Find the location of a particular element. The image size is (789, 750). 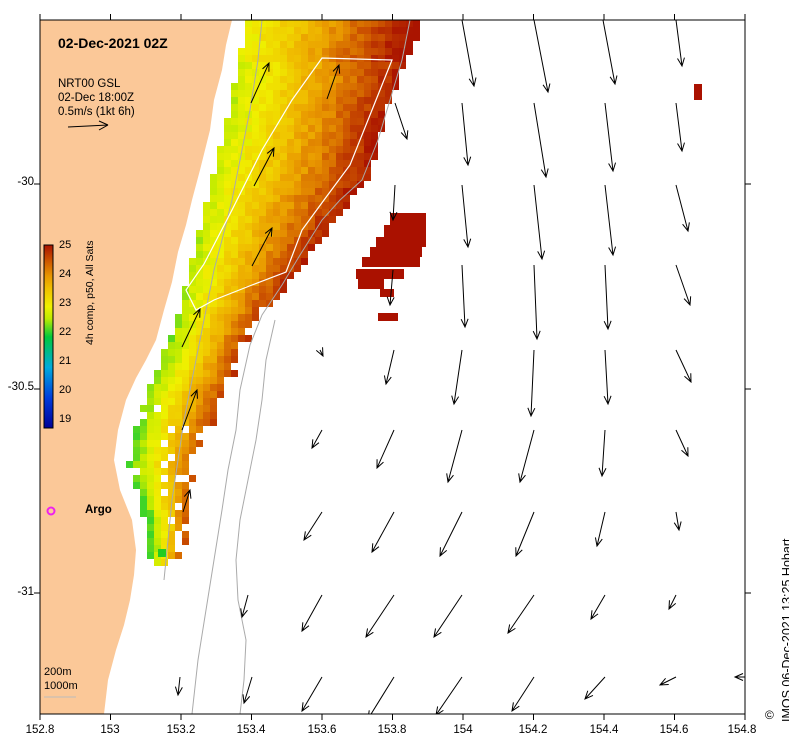

colorbar-tick: 22 is located at coordinates (65, 332).